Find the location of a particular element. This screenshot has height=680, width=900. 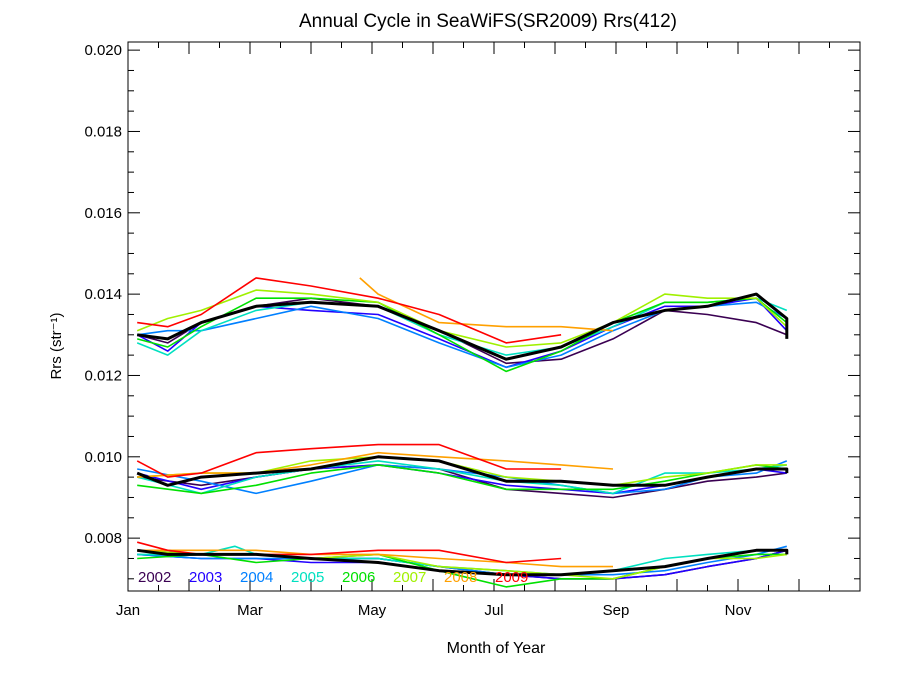

y-tick-label: 0.008 is located at coordinates (103, 538).